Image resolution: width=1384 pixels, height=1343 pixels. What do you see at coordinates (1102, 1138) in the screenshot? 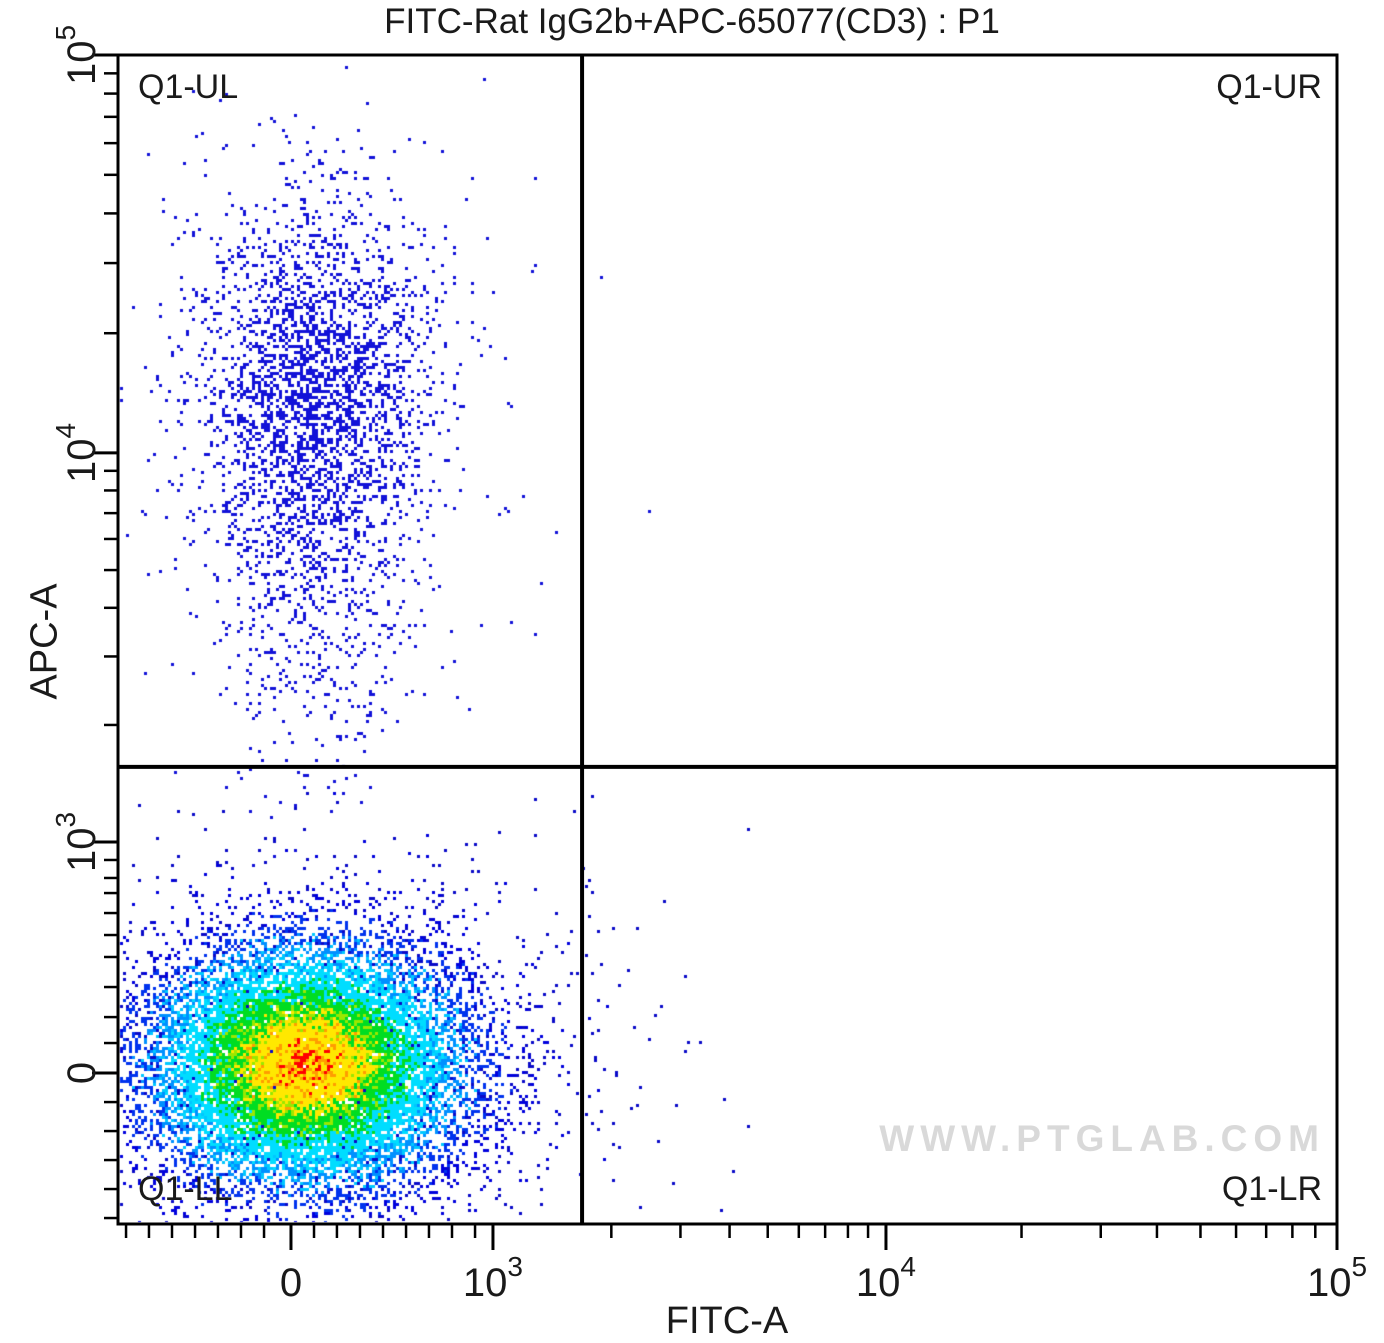
I see `watermark: WWW.PTGLAB.COM` at bounding box center [1102, 1138].